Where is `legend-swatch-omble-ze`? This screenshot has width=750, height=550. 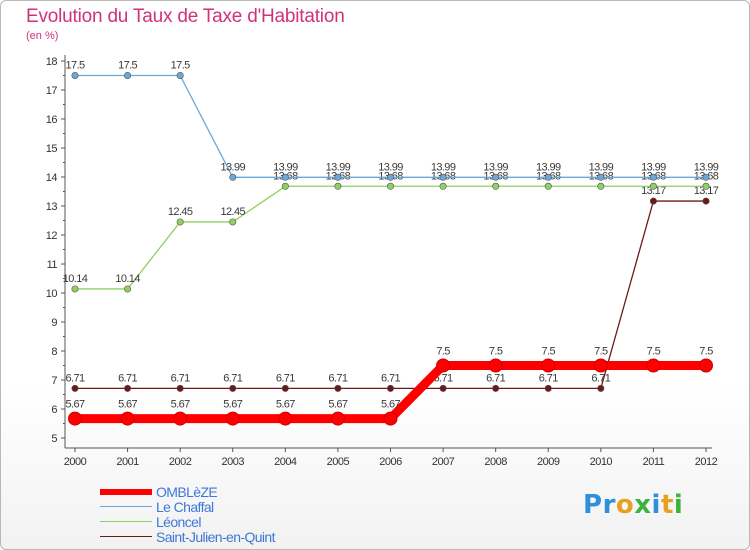 legend-swatch-omble-ze is located at coordinates (126, 491).